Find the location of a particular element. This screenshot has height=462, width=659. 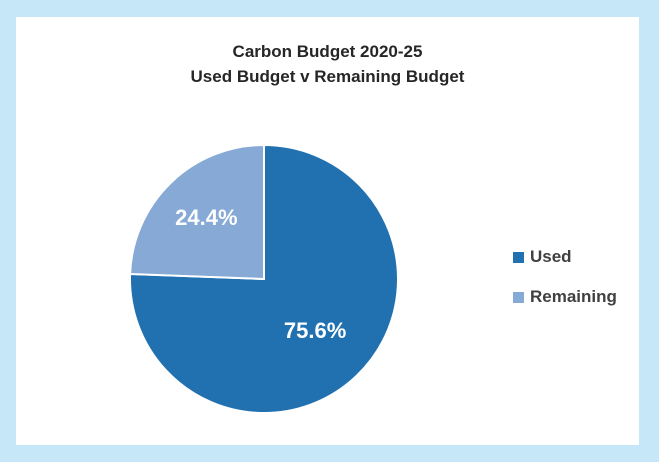

pie-slice-remaining is located at coordinates (197, 212).